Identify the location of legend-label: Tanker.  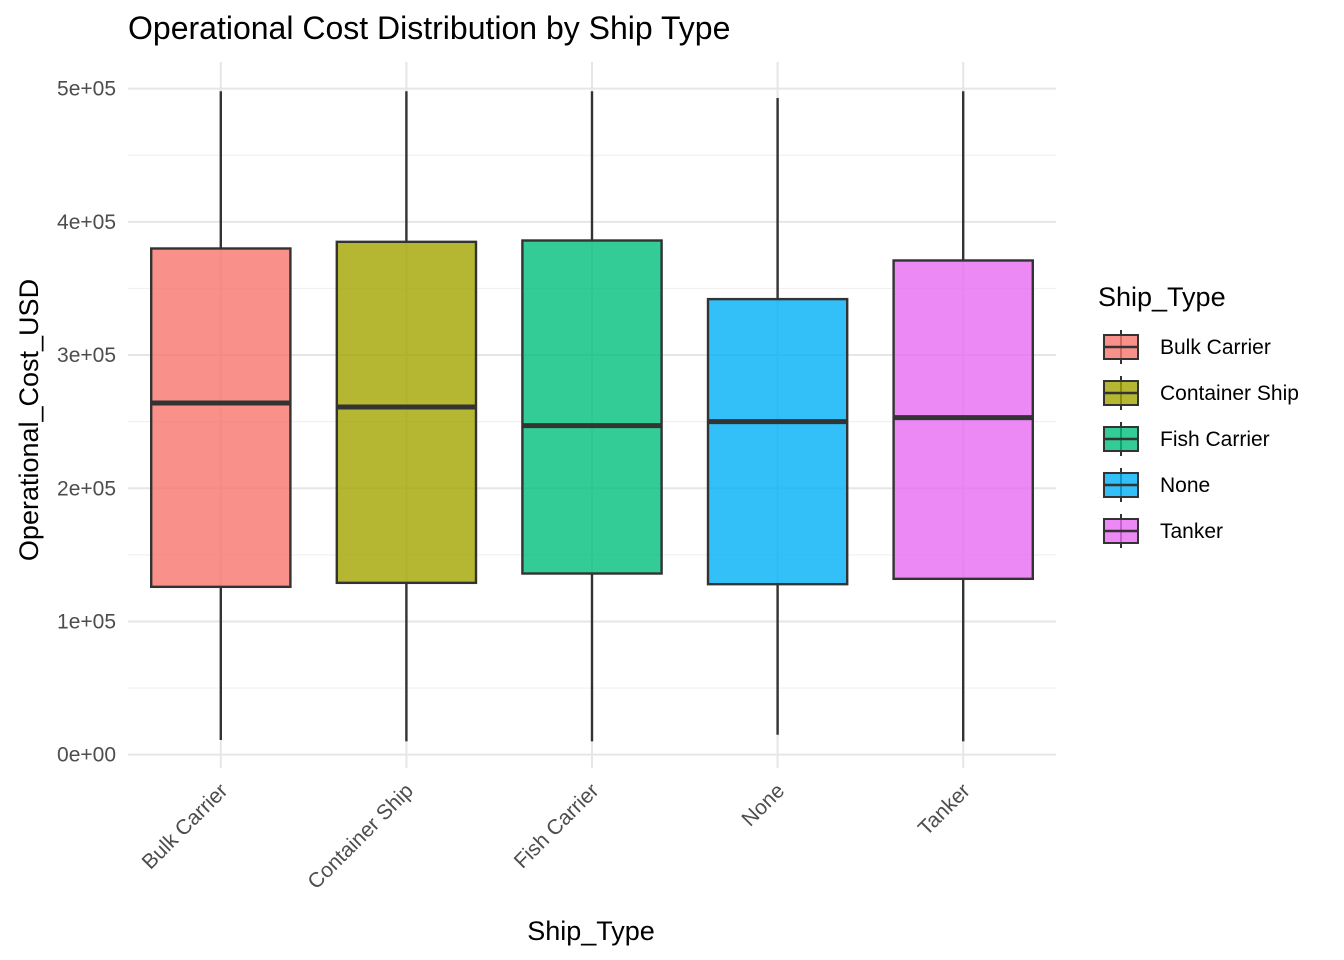
(1191, 531).